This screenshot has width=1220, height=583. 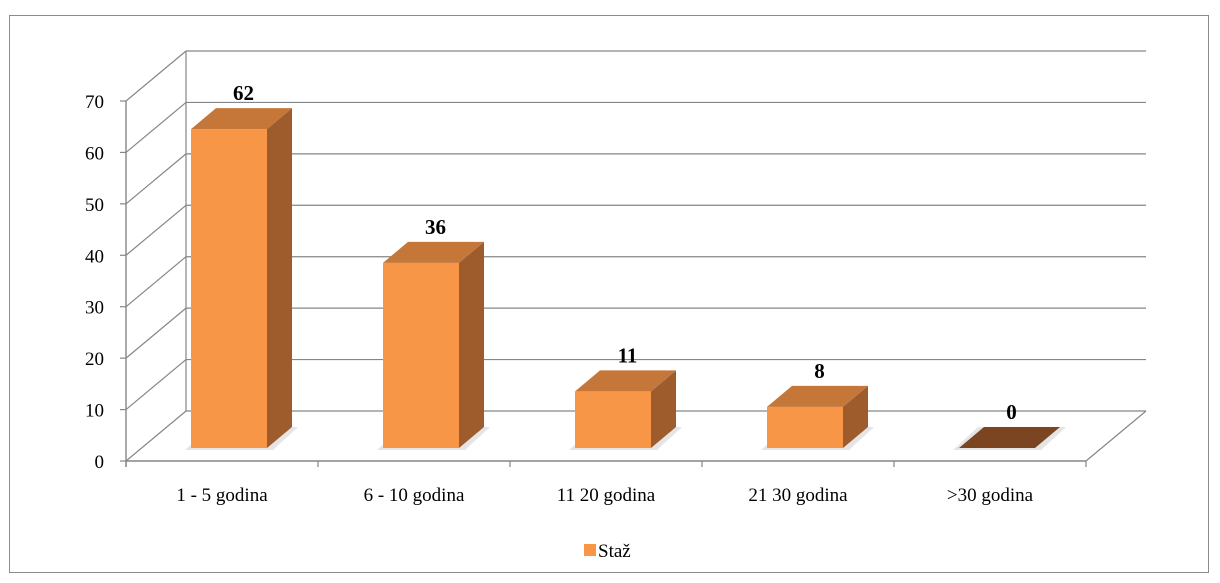 I want to click on legend: Staž, so click(x=607, y=551).